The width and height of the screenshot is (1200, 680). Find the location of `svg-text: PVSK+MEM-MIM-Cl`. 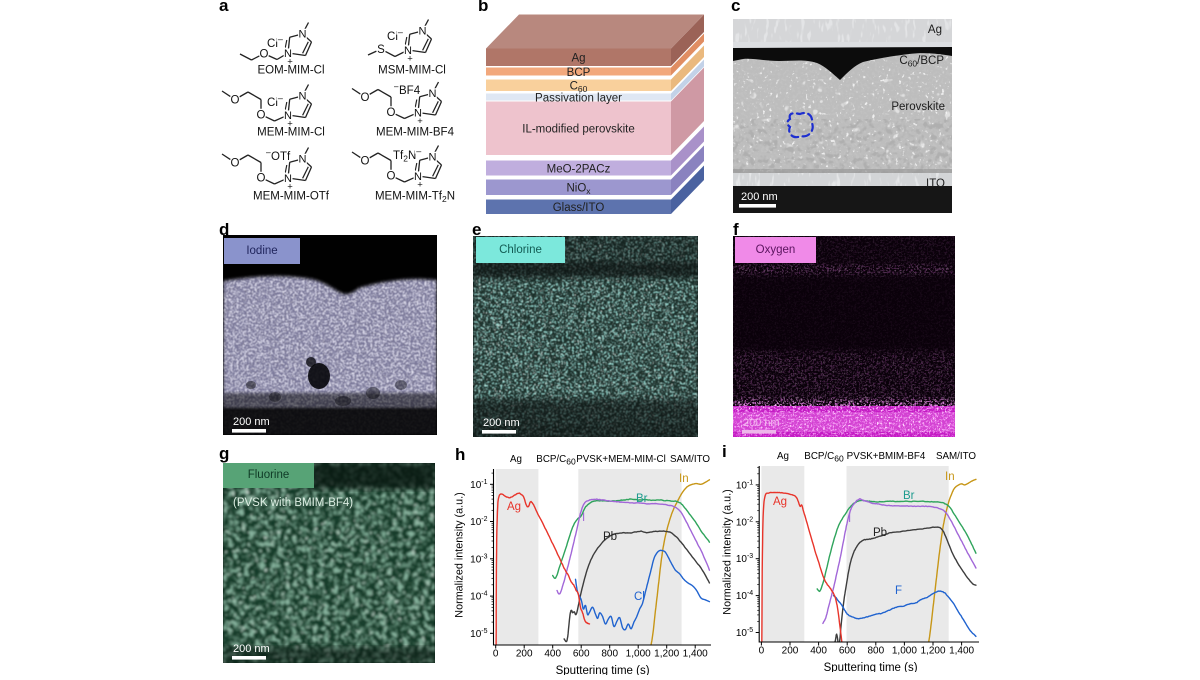

svg-text: PVSK+MEM-MIM-Cl is located at coordinates (621, 459).